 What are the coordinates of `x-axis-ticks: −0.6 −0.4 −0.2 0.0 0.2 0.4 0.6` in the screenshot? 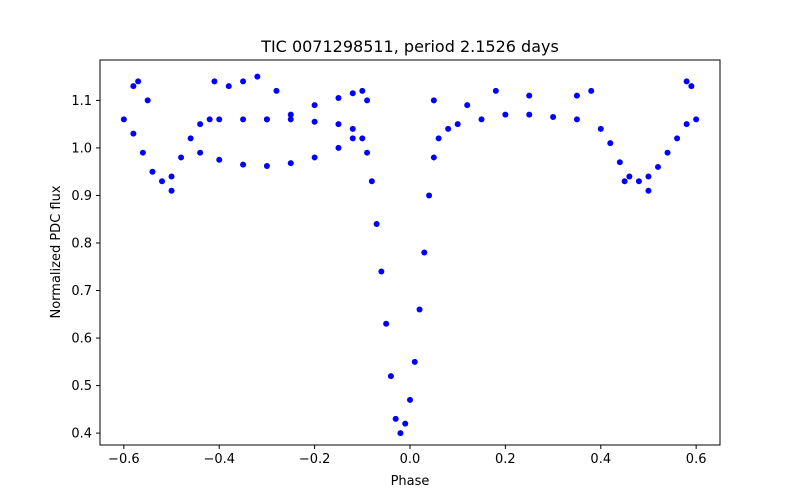 It's located at (407, 456).